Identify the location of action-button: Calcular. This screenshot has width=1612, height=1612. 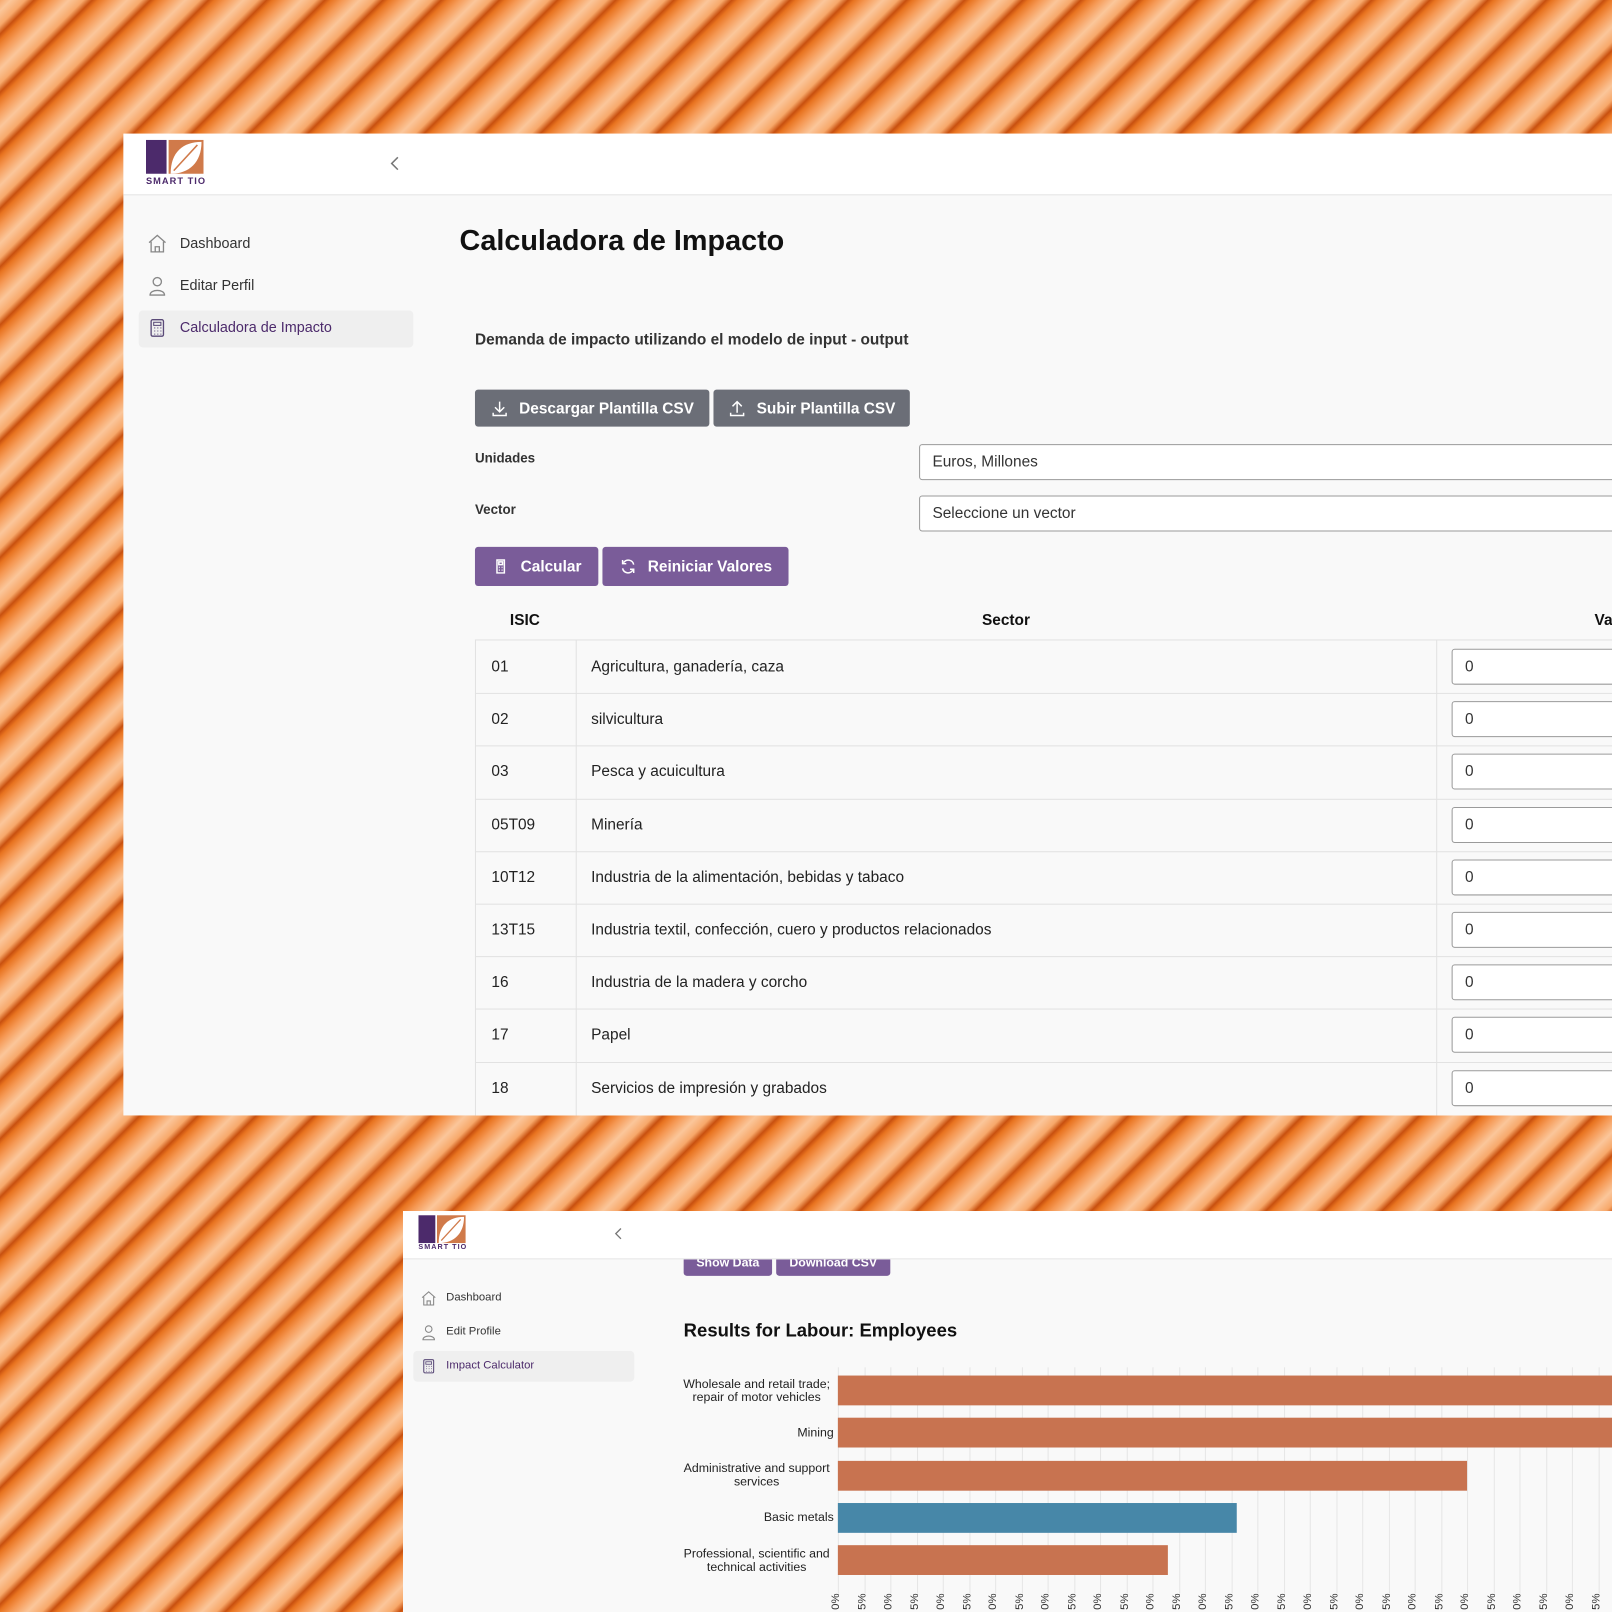
(536, 566).